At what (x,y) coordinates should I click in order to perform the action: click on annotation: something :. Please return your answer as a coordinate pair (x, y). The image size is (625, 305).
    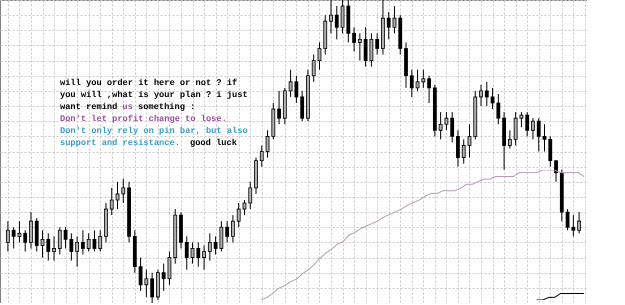
    Looking at the image, I should click on (167, 107).